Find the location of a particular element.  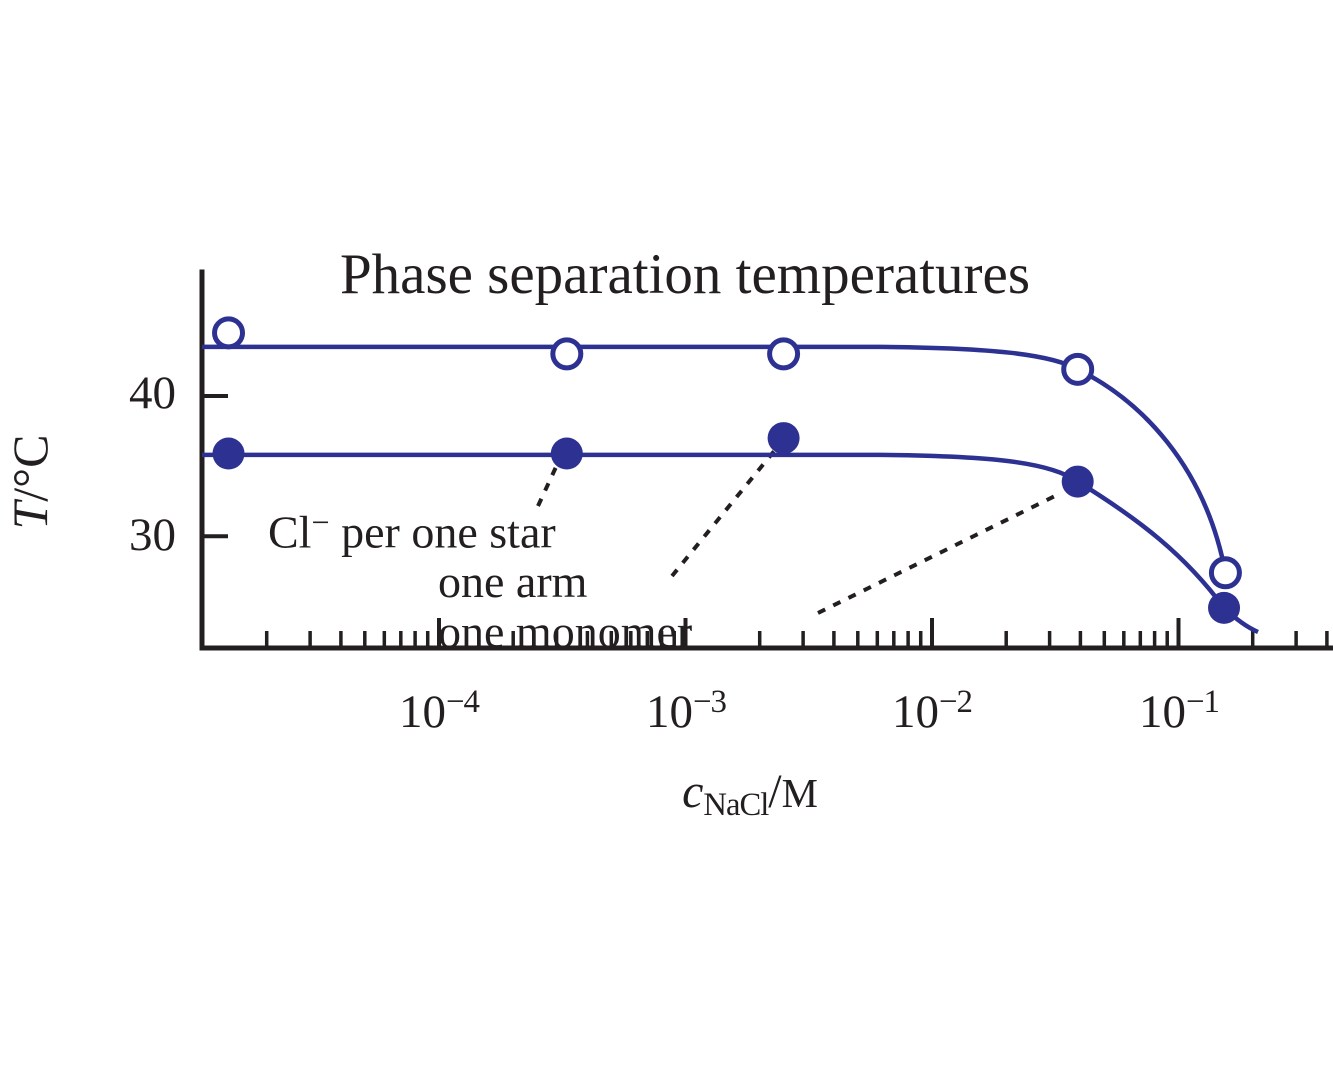

x-tick-exponent: −3 is located at coordinates (710, 702).